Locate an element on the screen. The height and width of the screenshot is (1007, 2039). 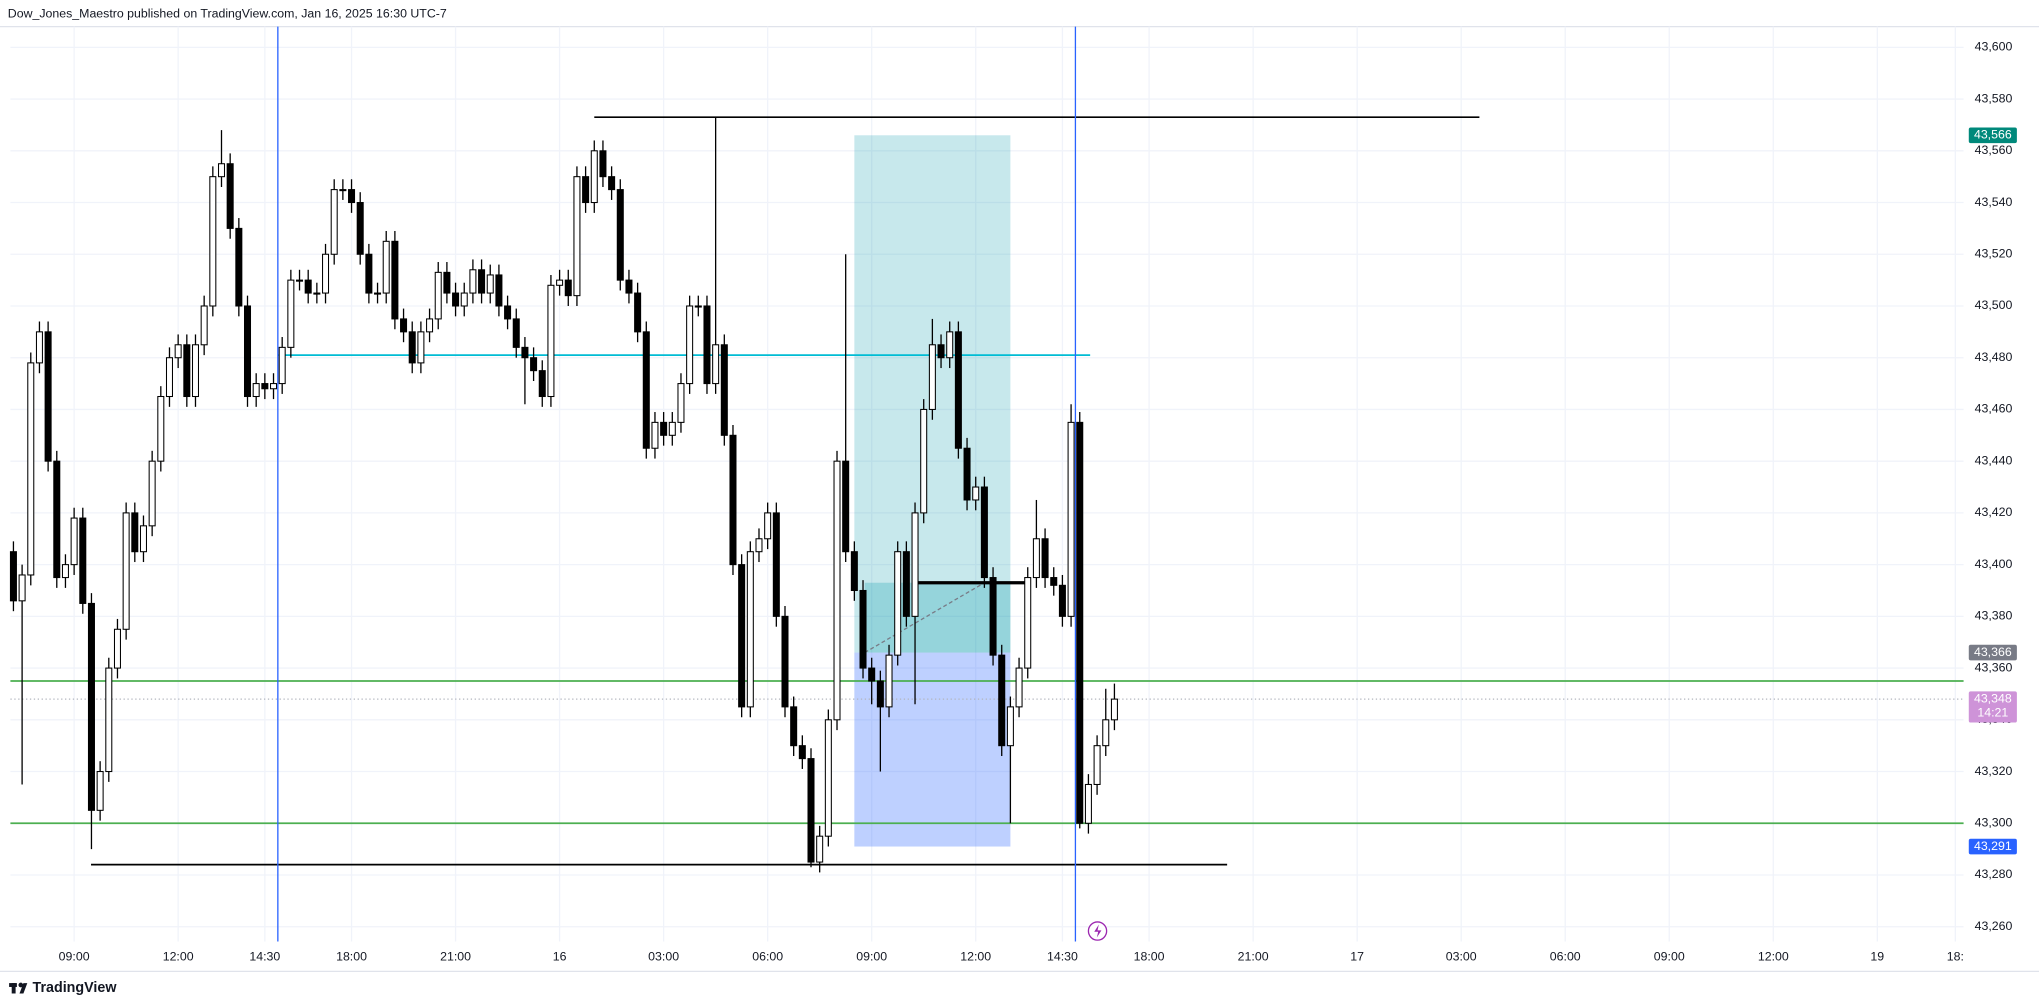
x-tick-label: 18: is located at coordinates (1955, 956).